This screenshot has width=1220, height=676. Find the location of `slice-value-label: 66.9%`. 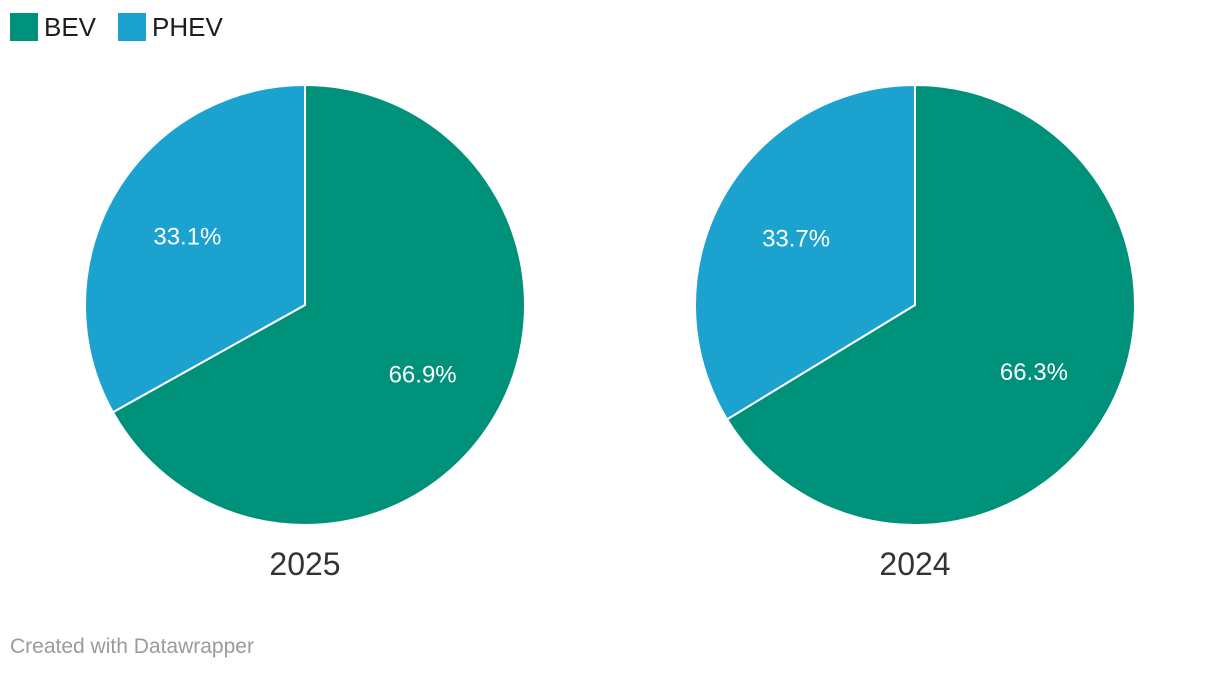

slice-value-label: 66.9% is located at coordinates (423, 374).